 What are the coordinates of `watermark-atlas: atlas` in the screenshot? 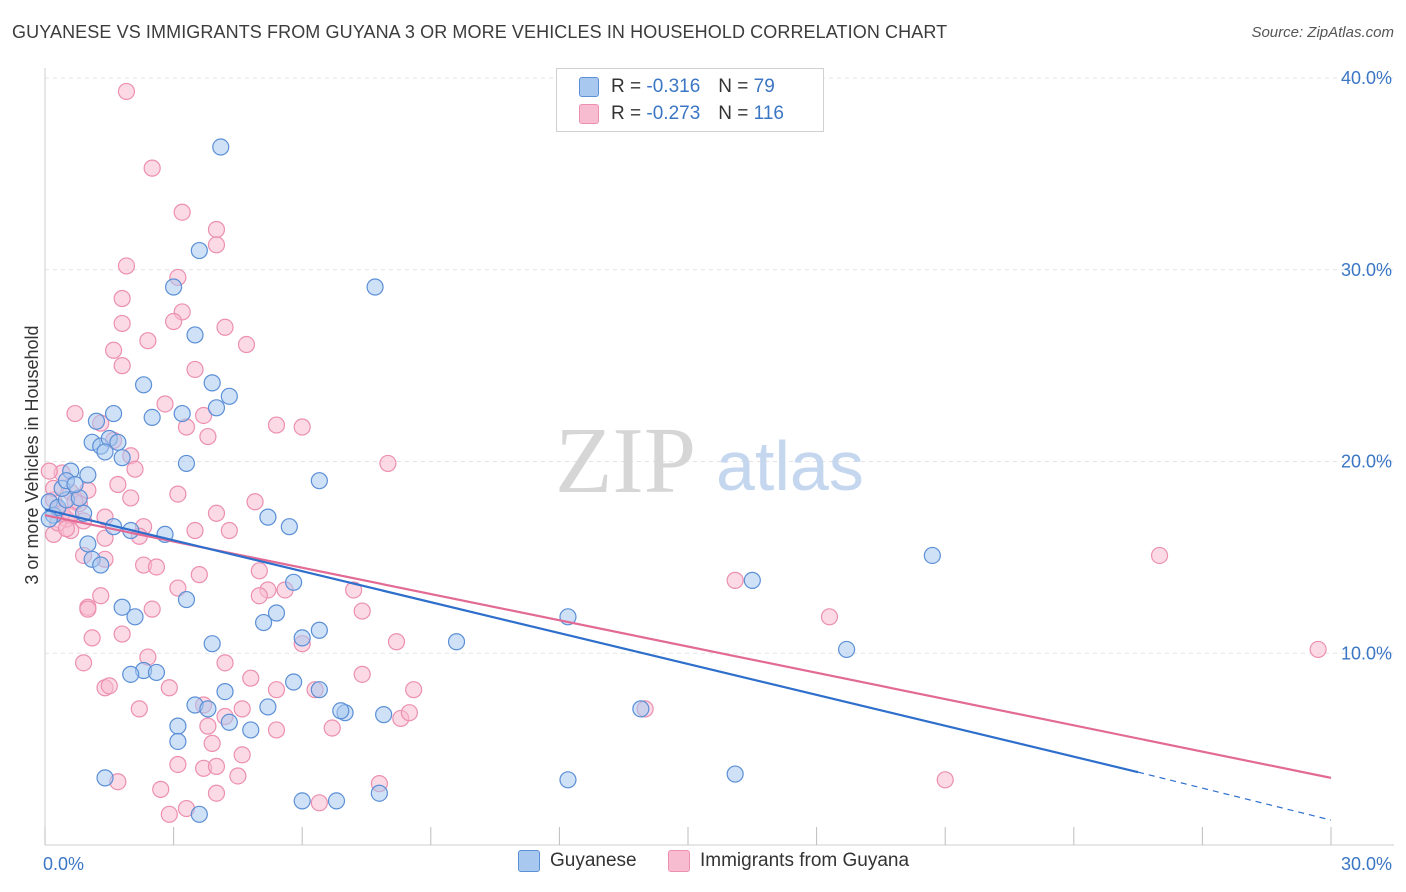 It's located at (790, 466).